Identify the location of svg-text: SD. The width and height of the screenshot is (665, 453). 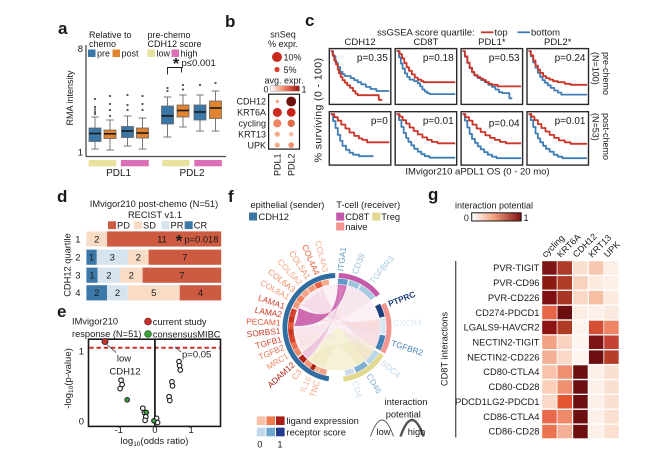
(149, 226).